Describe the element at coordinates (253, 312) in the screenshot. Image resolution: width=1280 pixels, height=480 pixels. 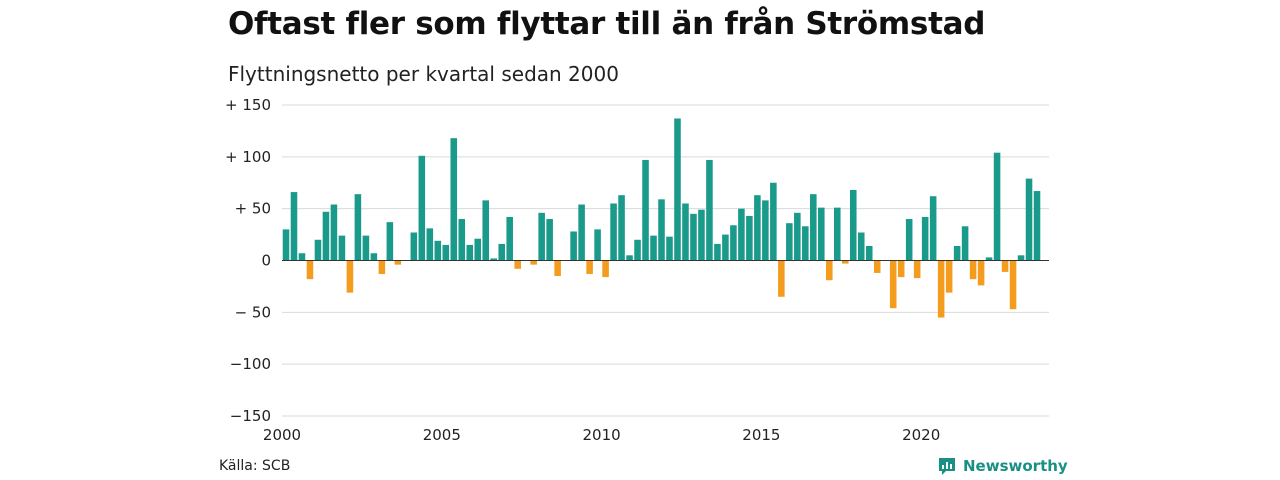
I see `y-tick-label: − 50` at that location.